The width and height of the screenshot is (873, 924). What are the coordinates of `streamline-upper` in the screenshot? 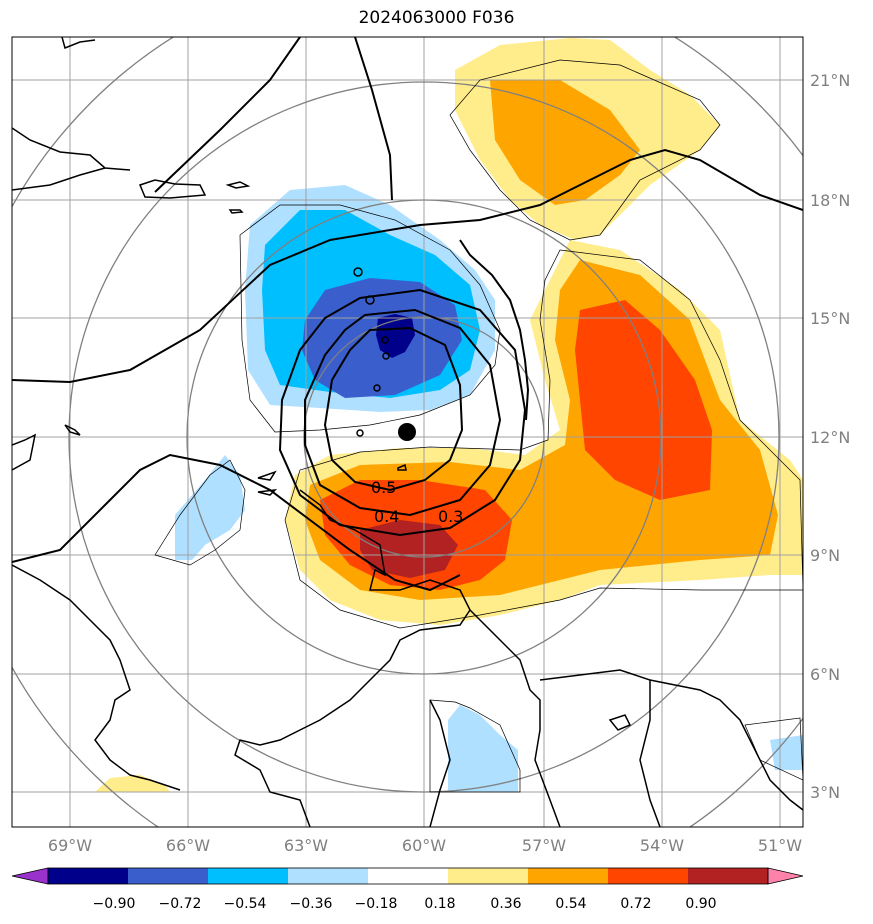 It's located at (373, 119).